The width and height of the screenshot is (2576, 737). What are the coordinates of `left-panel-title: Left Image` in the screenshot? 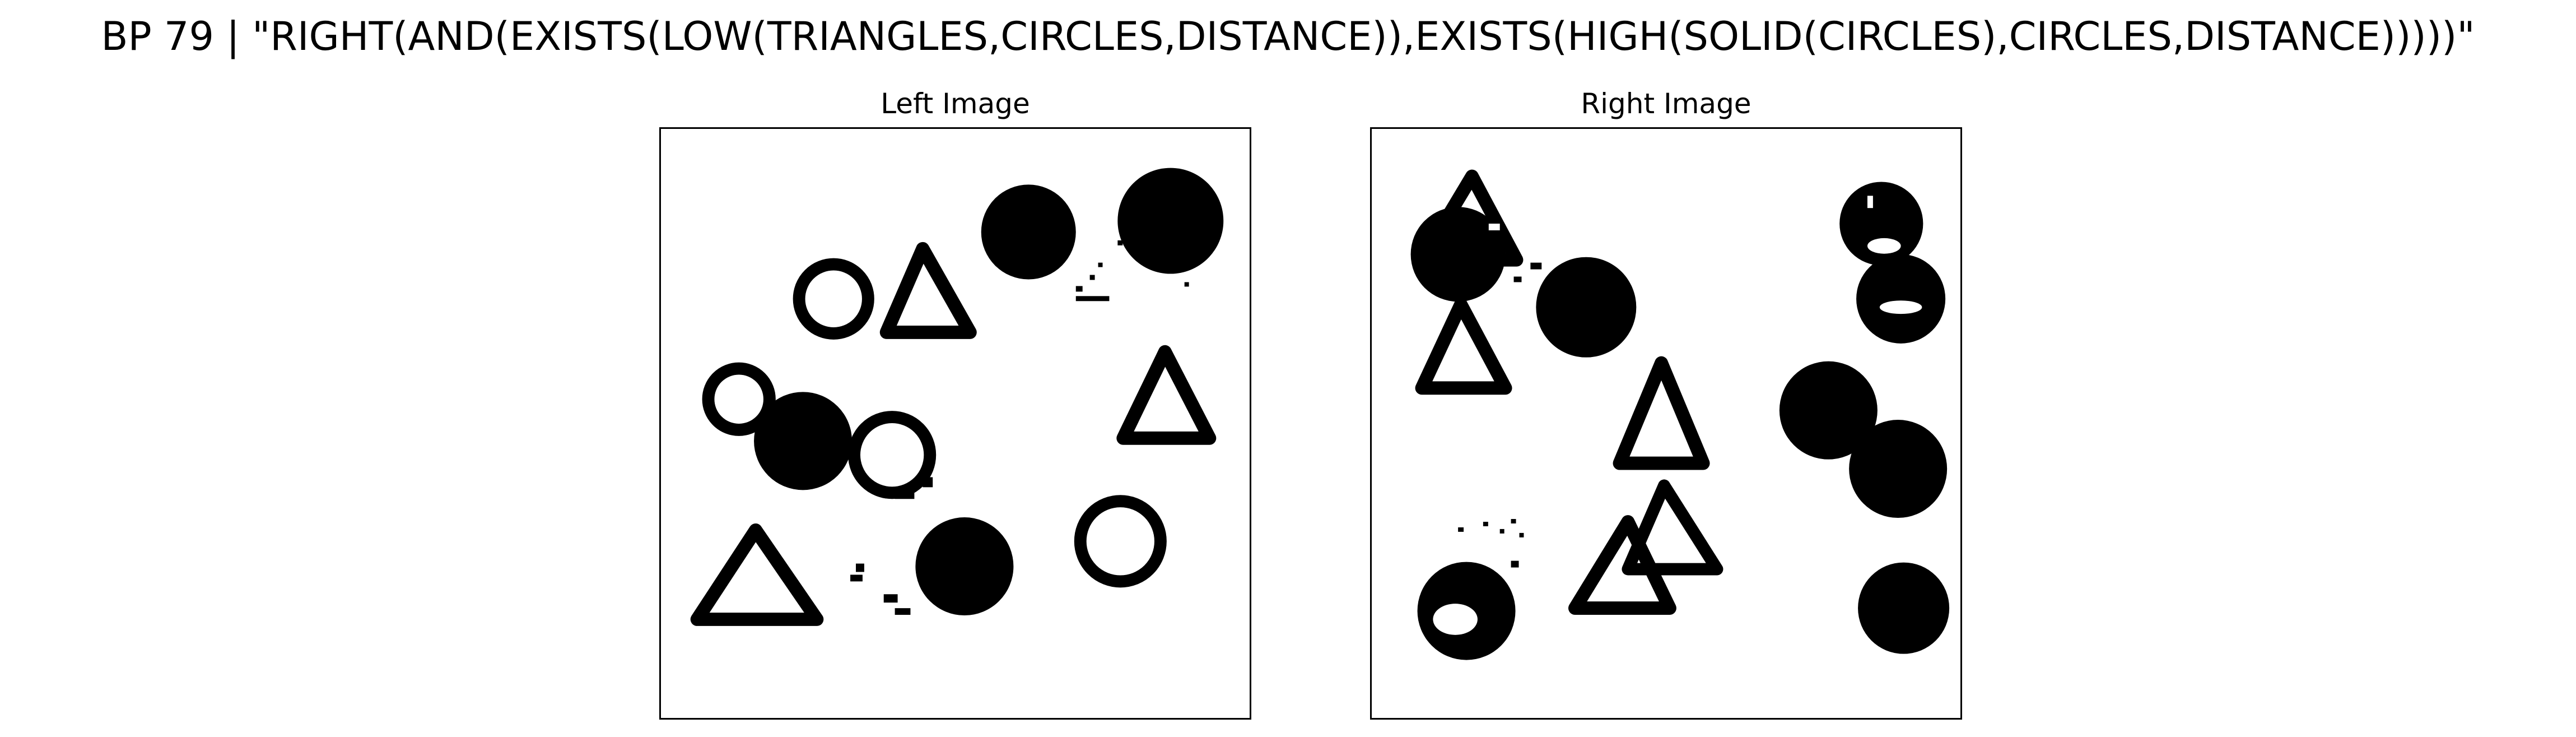 It's located at (955, 103).